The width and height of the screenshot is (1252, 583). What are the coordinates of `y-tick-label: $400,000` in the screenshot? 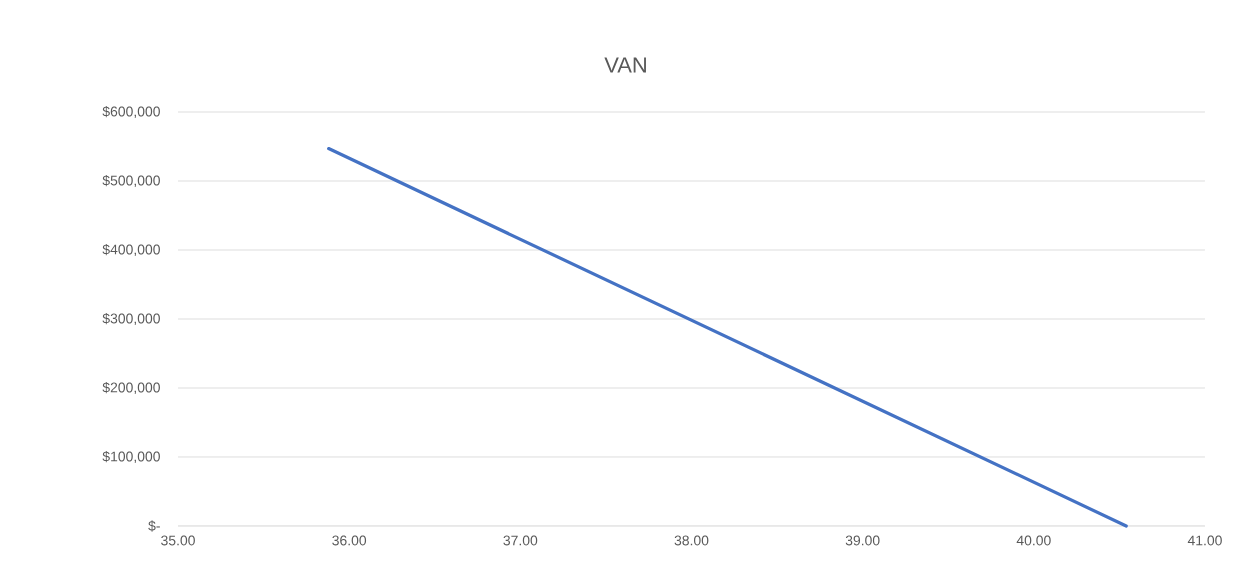 It's located at (131, 250).